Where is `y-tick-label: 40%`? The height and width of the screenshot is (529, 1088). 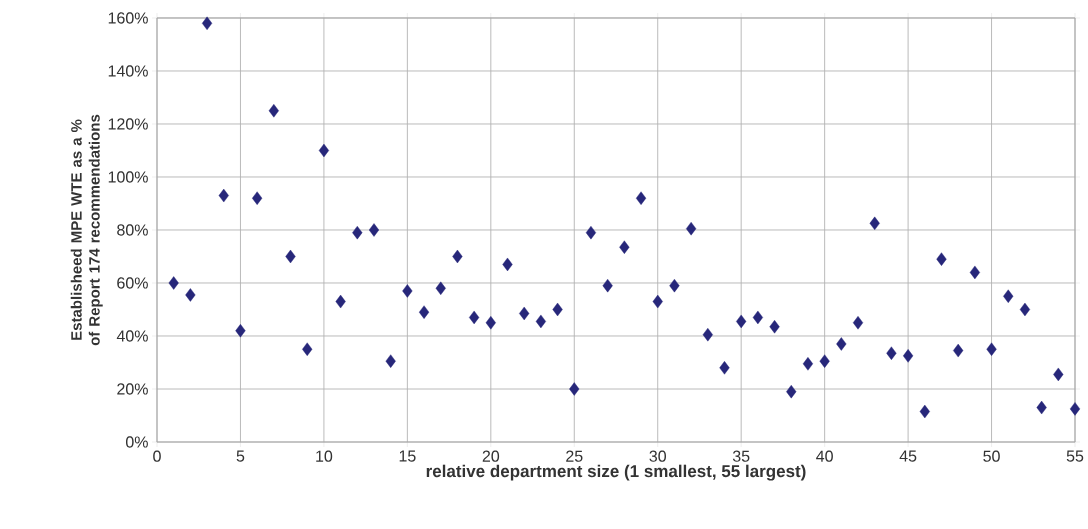 y-tick-label: 40% is located at coordinates (132, 336).